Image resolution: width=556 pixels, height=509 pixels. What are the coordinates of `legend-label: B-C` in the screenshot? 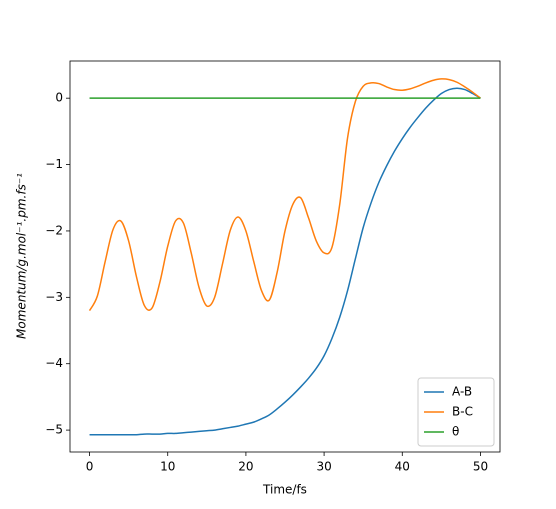 It's located at (462, 412).